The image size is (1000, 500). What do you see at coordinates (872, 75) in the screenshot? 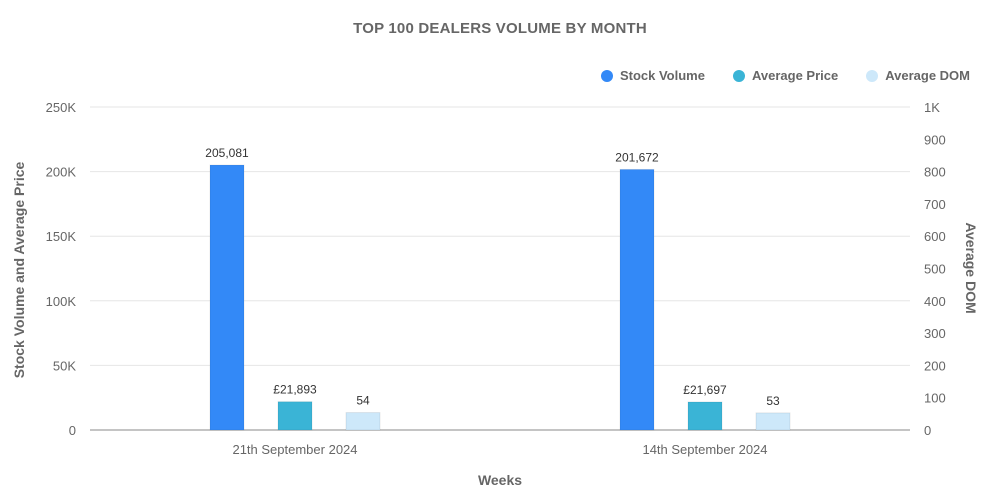
I see `legend-marker-average-dom` at bounding box center [872, 75].